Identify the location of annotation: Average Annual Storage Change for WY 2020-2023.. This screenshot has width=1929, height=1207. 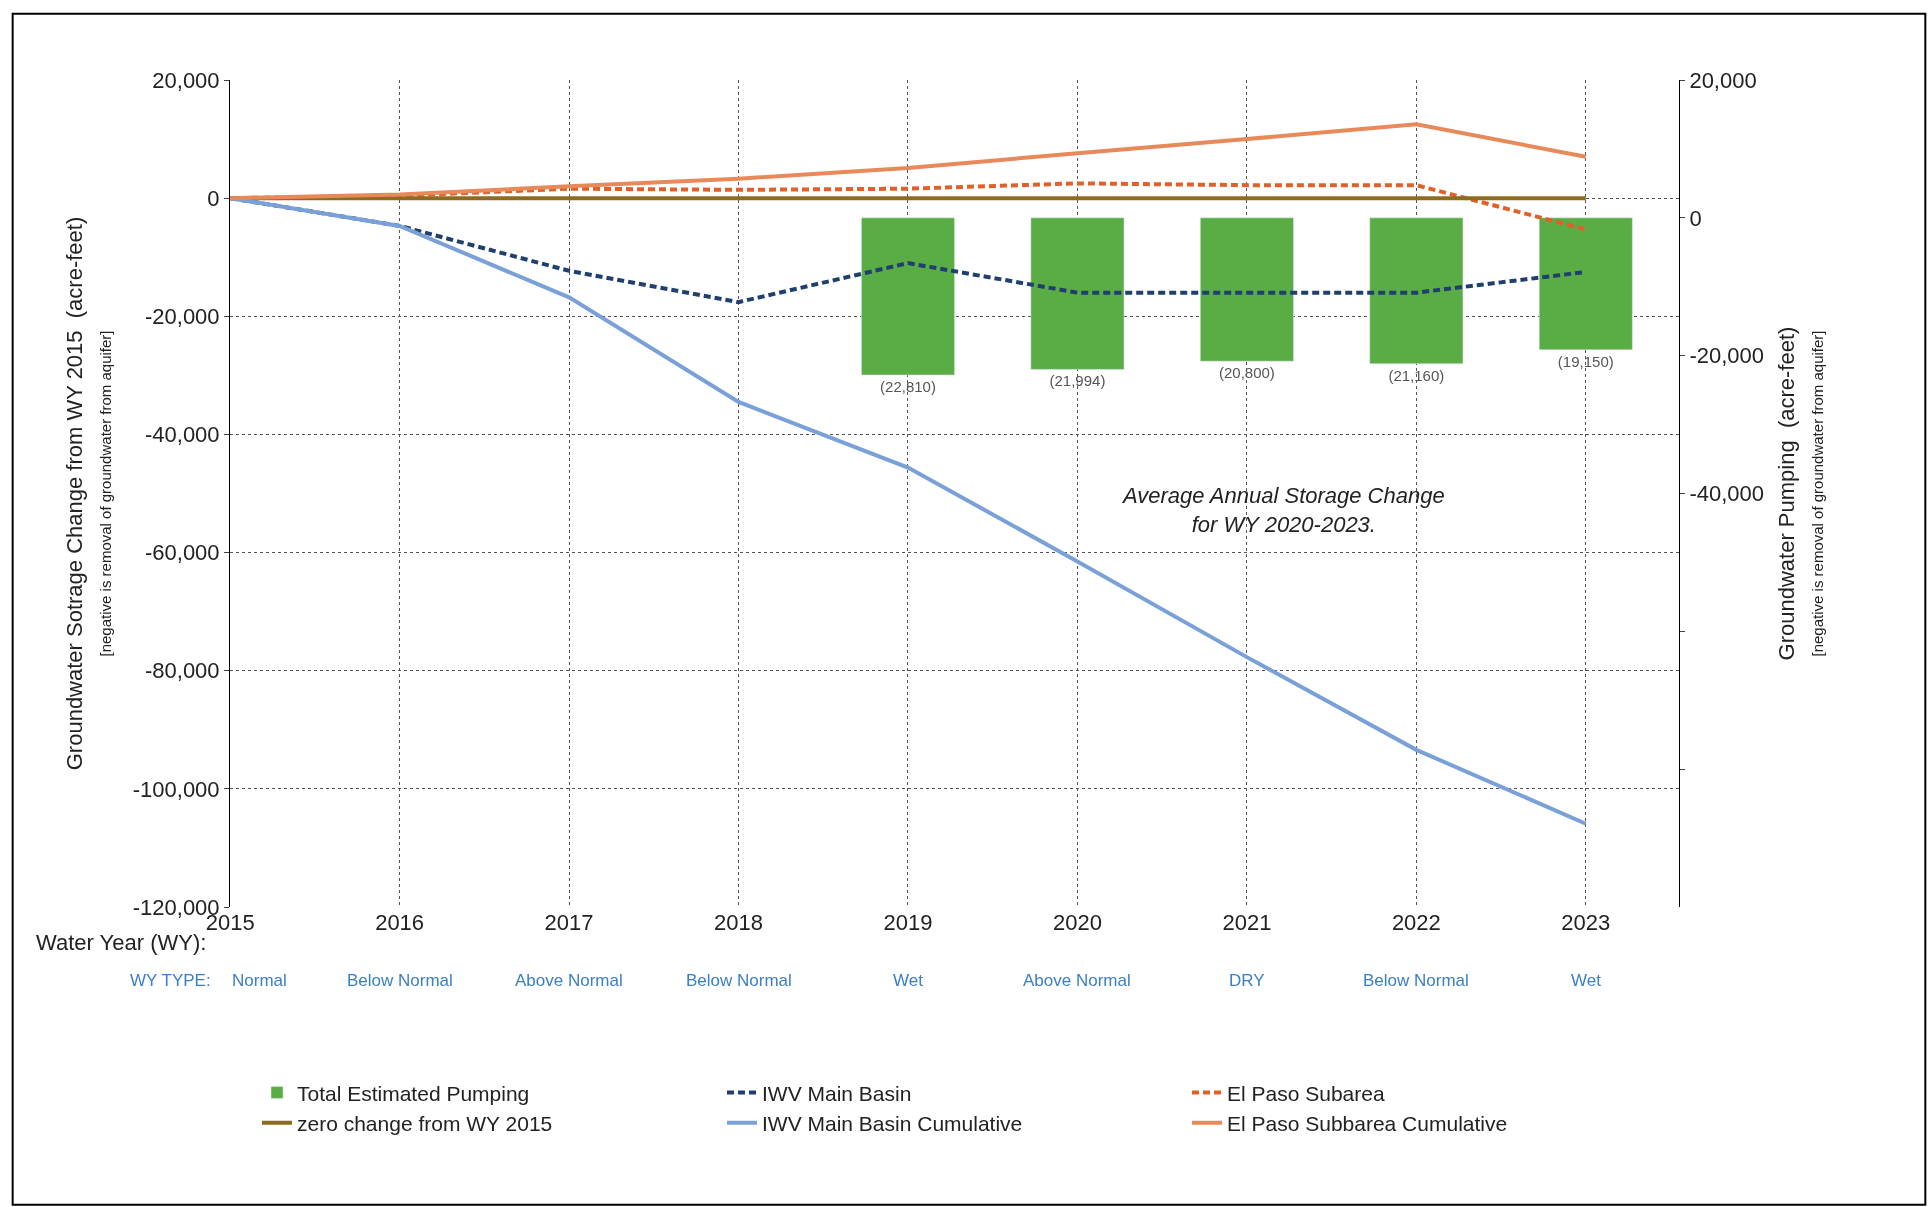
(1283, 510).